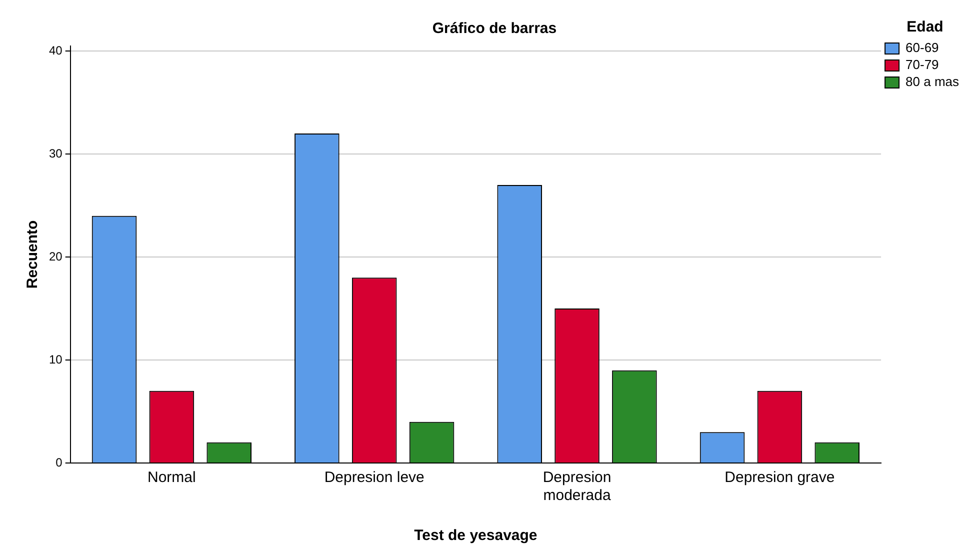 Image resolution: width=977 pixels, height=559 pixels. What do you see at coordinates (577, 486) in the screenshot?
I see `x-tick-label: Depresion moderada` at bounding box center [577, 486].